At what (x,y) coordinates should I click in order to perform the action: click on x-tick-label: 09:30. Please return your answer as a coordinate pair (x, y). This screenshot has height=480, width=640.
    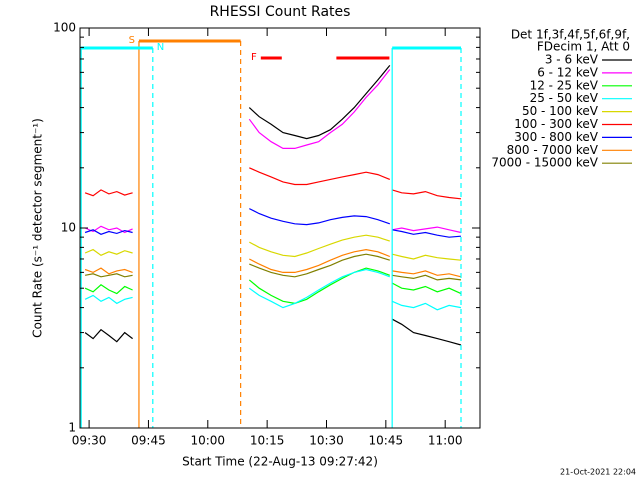
    Looking at the image, I should click on (89, 441).